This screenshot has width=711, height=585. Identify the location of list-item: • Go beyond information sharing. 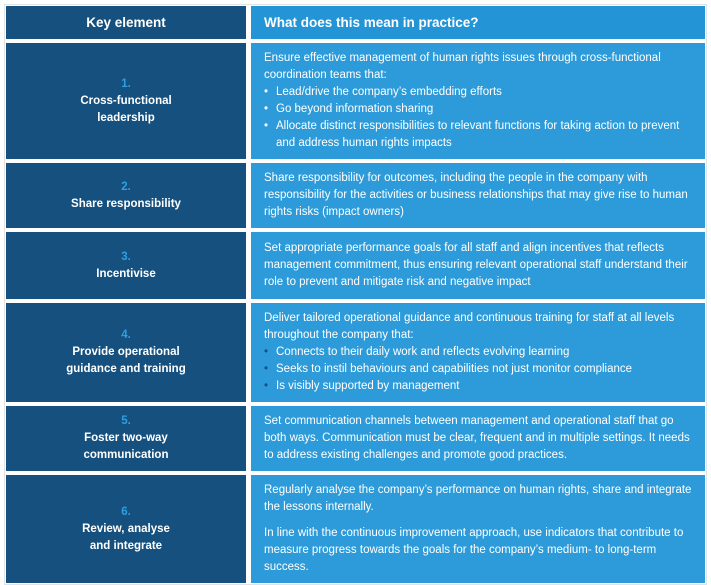
(478, 109).